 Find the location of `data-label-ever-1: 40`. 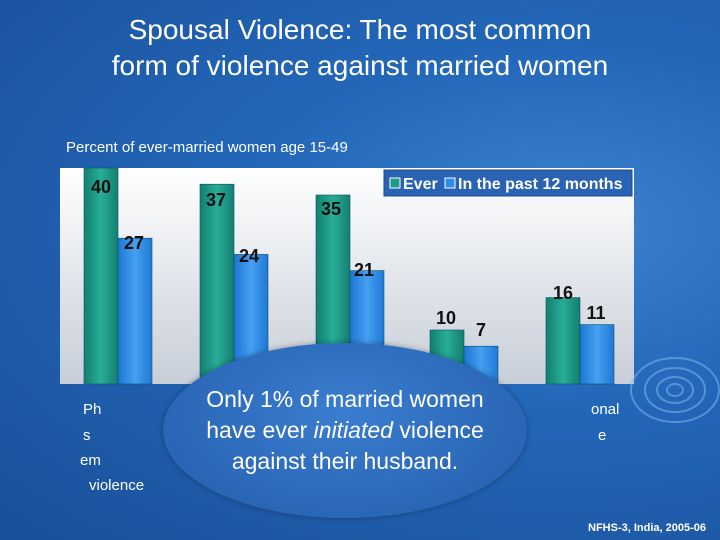

data-label-ever-1: 40 is located at coordinates (101, 187).